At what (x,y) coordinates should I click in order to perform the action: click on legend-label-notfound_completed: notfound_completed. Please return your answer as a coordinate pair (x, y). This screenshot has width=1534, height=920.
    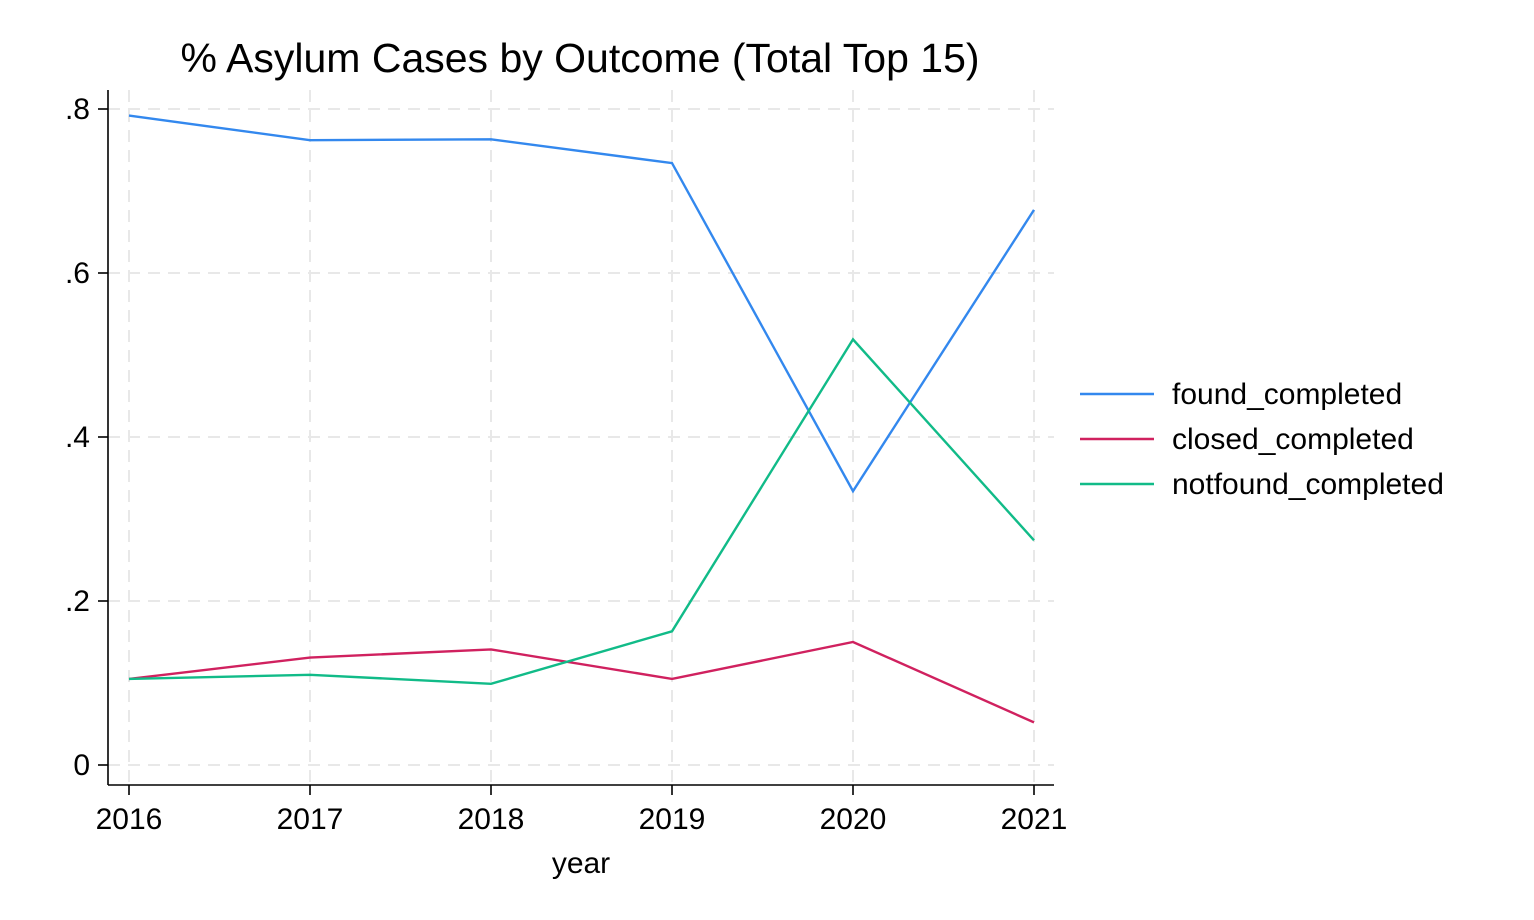
    Looking at the image, I should click on (1308, 484).